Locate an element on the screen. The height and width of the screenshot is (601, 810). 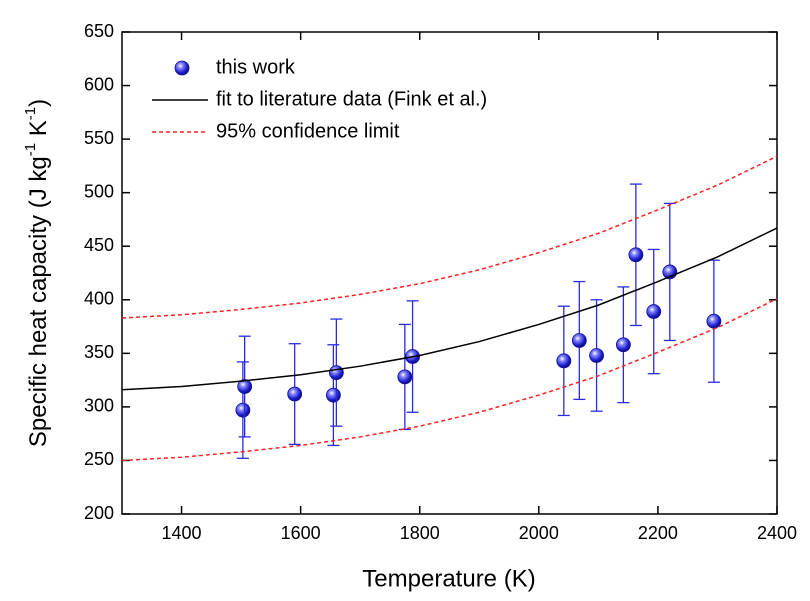
y-axis-label: Specific heat capacity (J kg-1 K-1) is located at coordinates (37, 273).